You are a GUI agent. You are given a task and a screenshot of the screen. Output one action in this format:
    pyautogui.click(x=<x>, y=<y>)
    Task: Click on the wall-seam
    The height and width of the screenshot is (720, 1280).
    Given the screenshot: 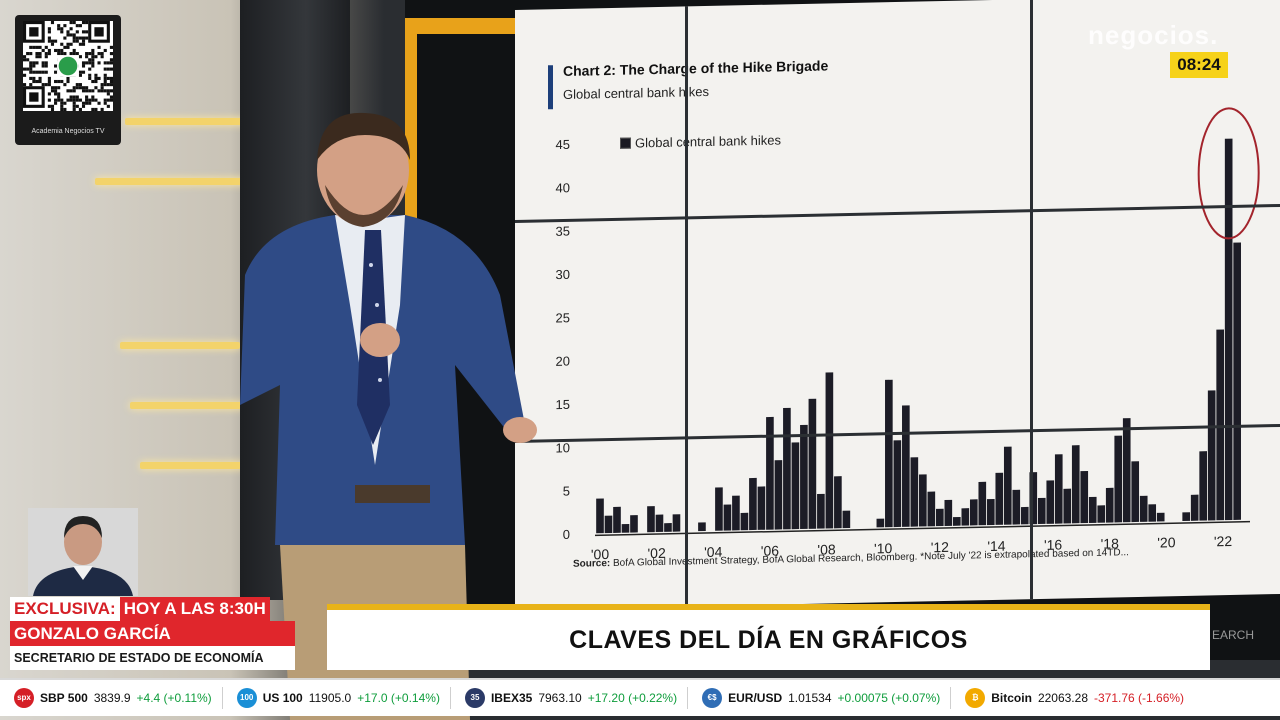 What is the action you would take?
    pyautogui.click(x=686, y=306)
    